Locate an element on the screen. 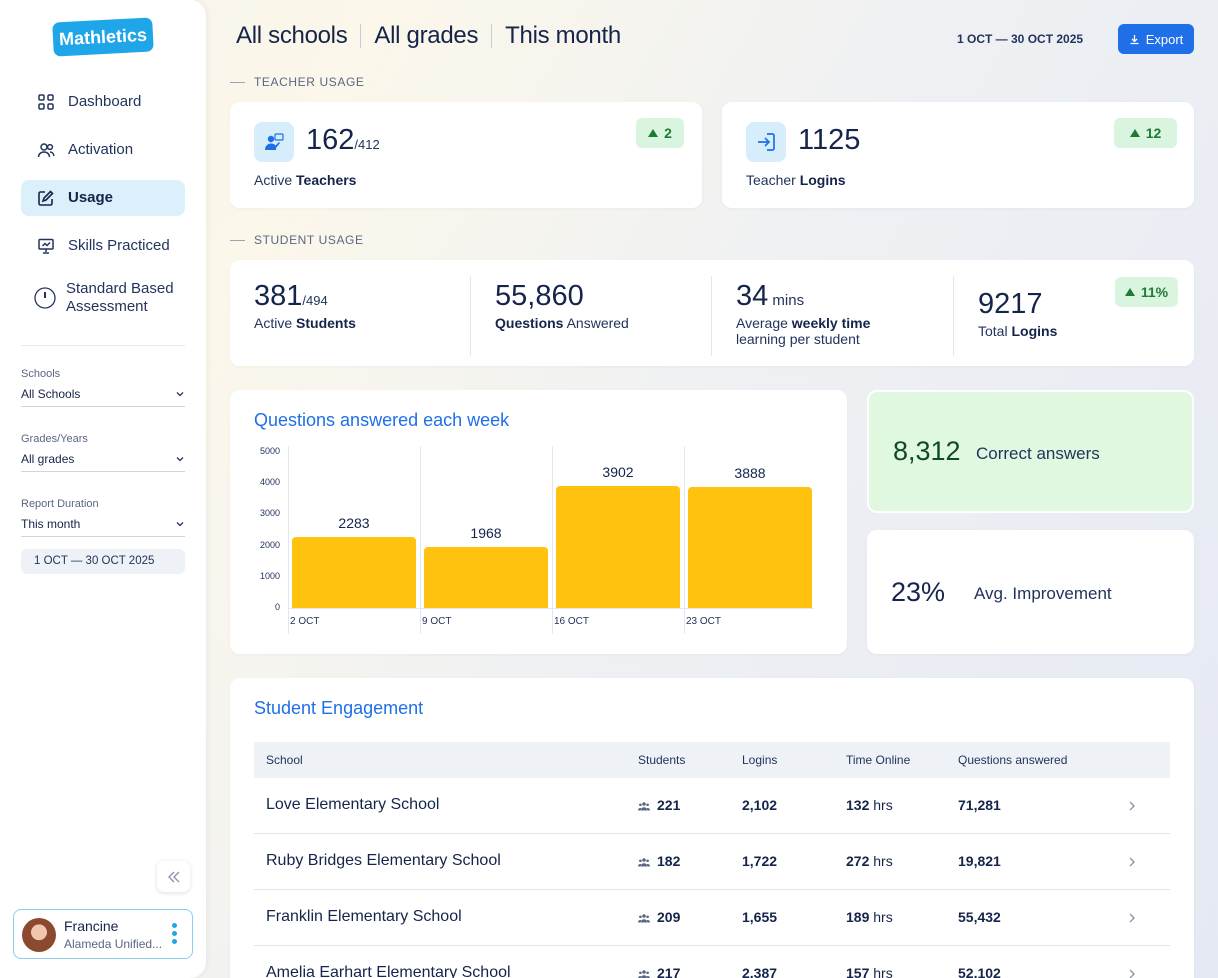  bar-16-oct is located at coordinates (618, 547).